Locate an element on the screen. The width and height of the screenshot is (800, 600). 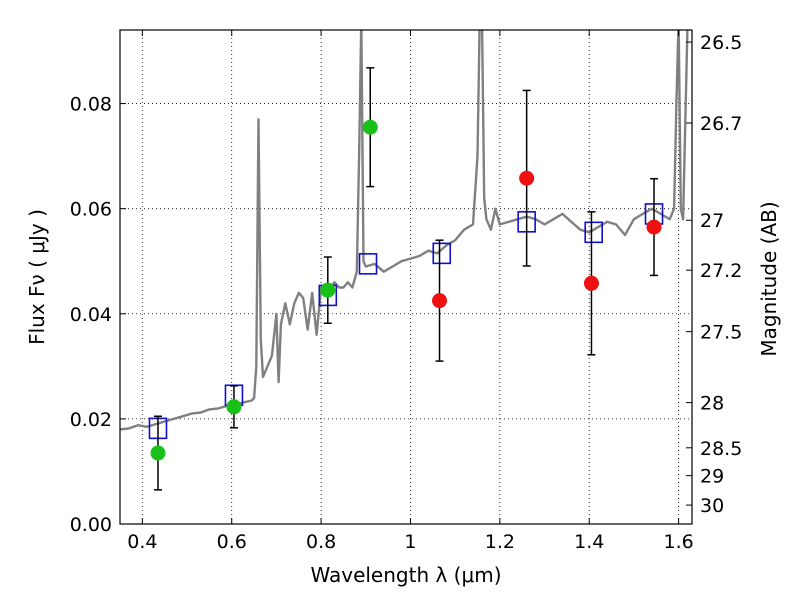
x-tick-label: 1 is located at coordinates (410, 542).